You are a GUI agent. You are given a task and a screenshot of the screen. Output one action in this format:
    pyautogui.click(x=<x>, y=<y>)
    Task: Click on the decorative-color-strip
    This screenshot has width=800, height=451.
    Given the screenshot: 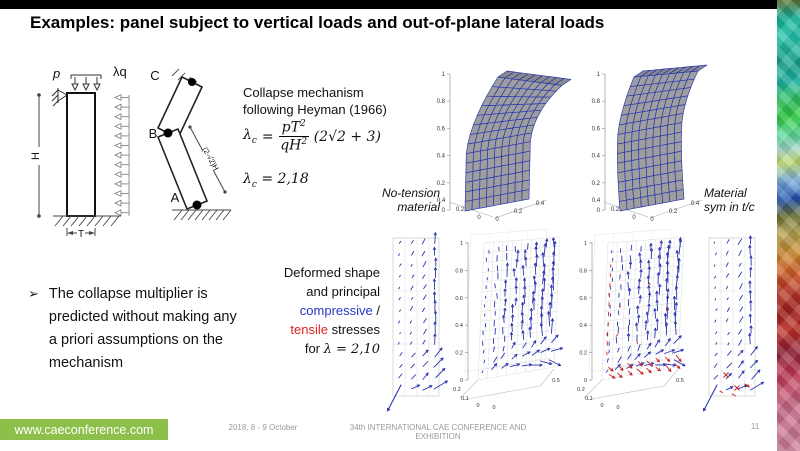 What is the action you would take?
    pyautogui.click(x=788, y=225)
    